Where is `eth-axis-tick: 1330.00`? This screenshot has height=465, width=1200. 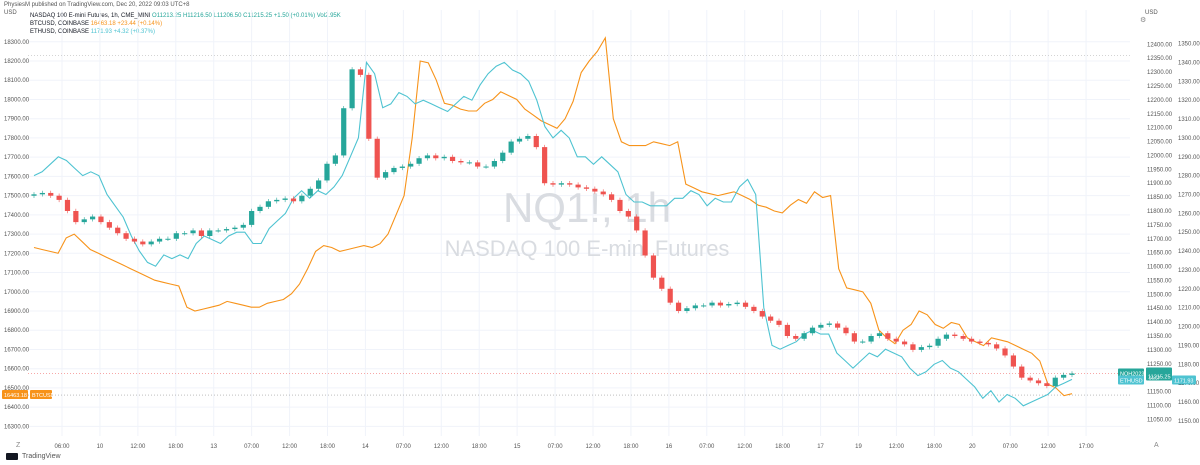
eth-axis-tick: 1330.00 is located at coordinates (1189, 82).